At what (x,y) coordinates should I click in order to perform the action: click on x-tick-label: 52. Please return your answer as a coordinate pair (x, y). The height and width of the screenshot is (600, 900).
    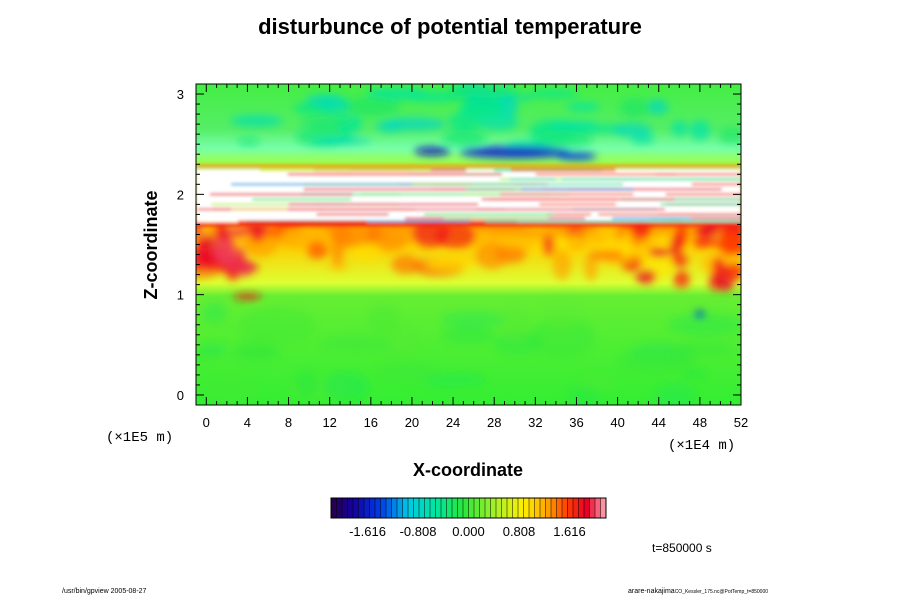
    Looking at the image, I should click on (741, 422).